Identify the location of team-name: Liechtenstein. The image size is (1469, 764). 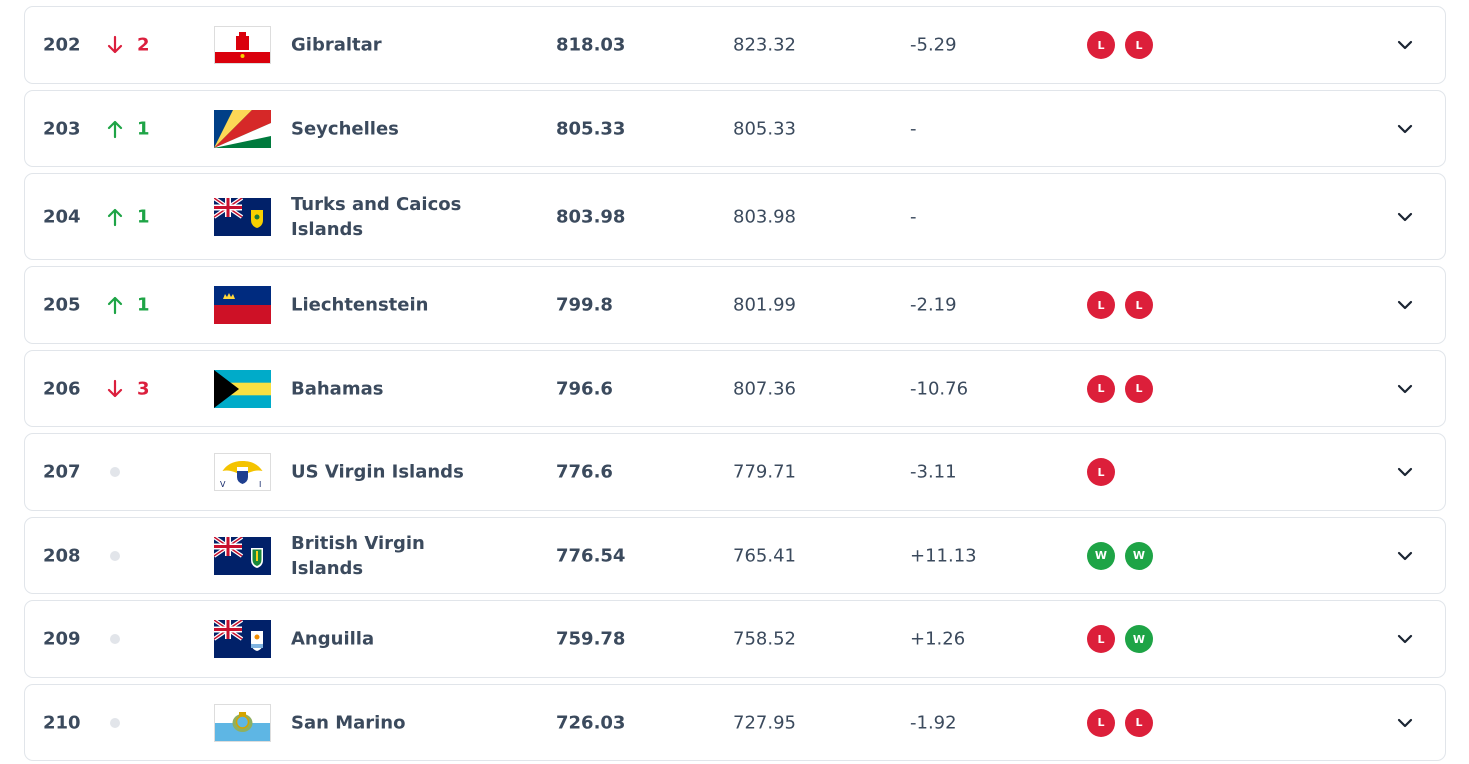
(360, 305).